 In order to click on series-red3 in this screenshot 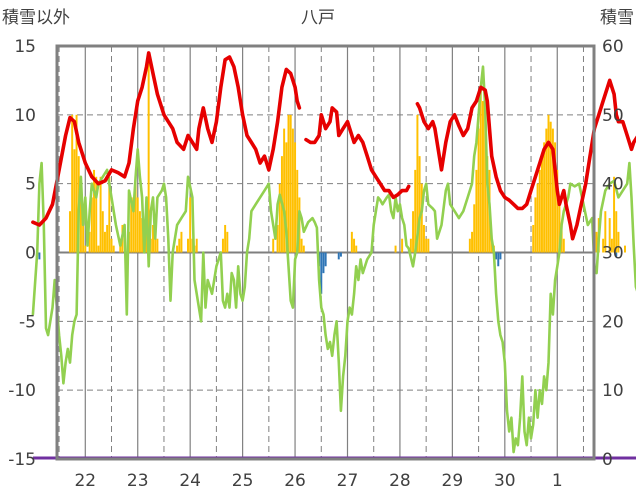, I will do `click(525, 159)`.